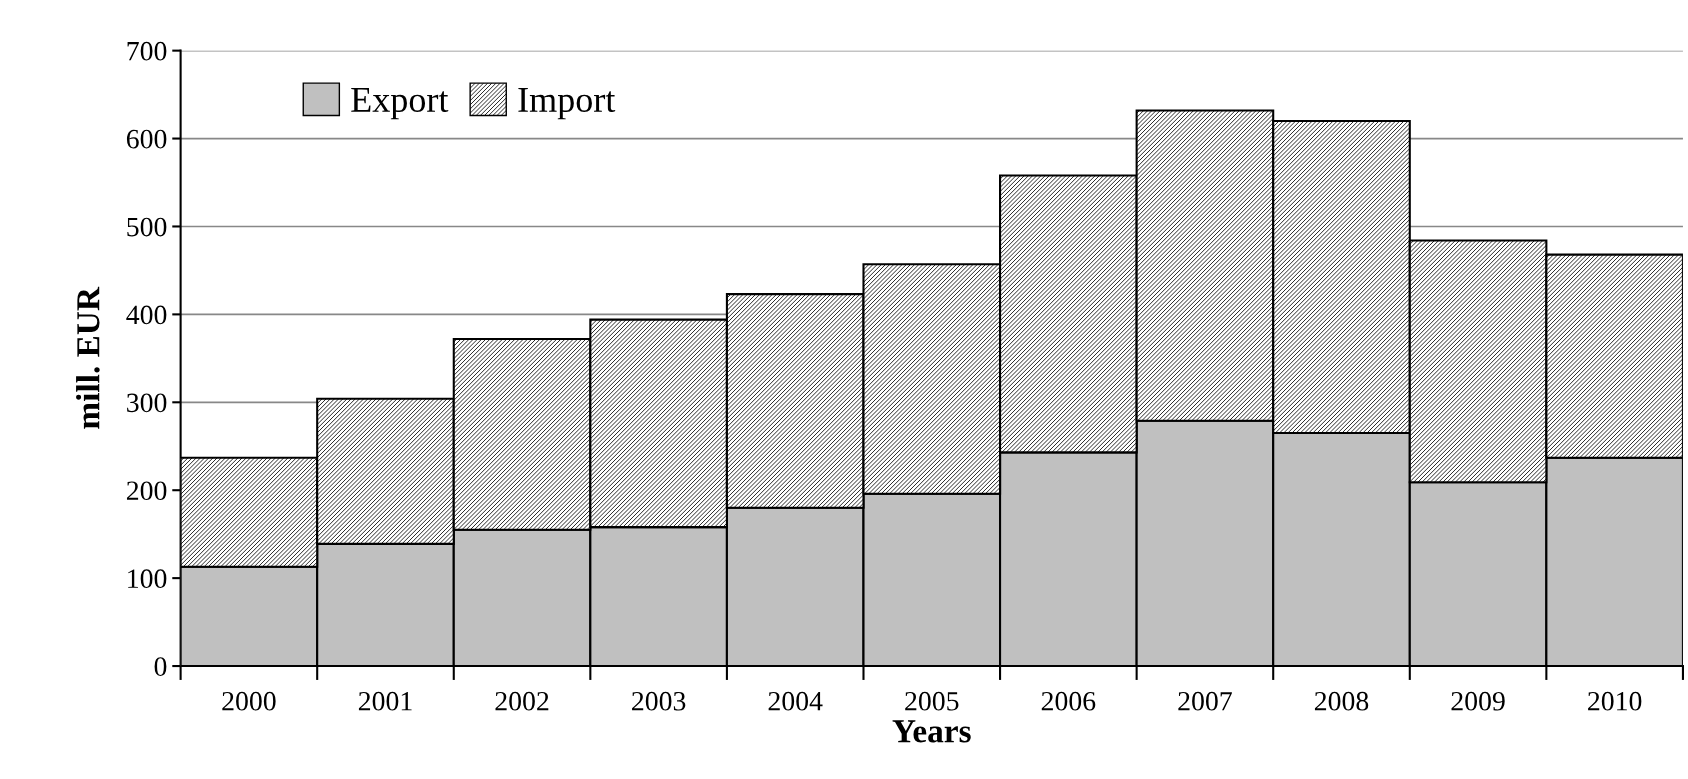 The height and width of the screenshot is (779, 1688). I want to click on y-tick-label: 700, so click(147, 51).